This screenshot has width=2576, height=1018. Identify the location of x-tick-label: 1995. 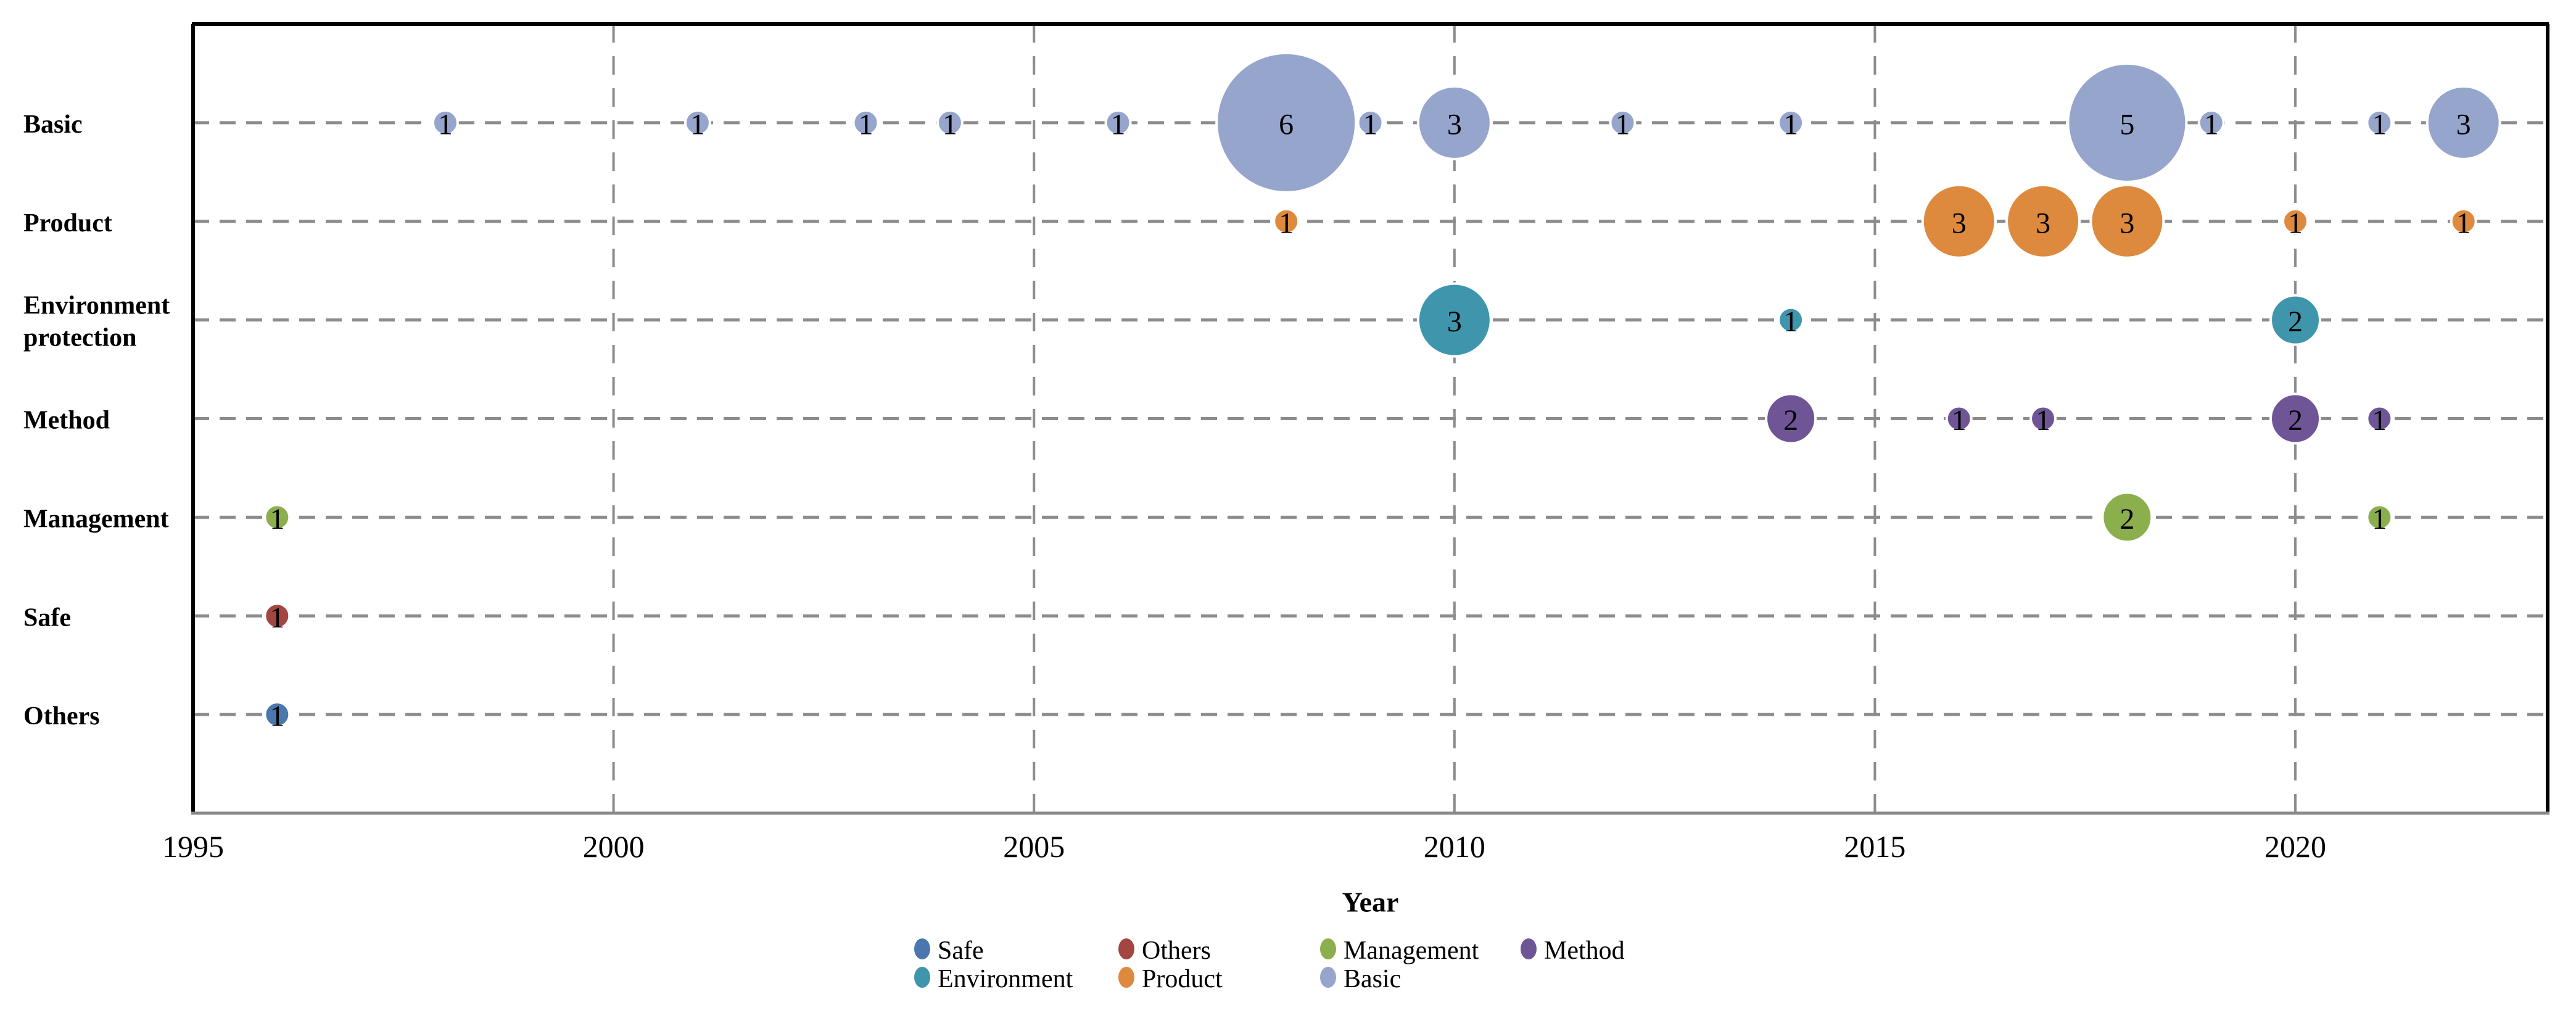
(193, 846).